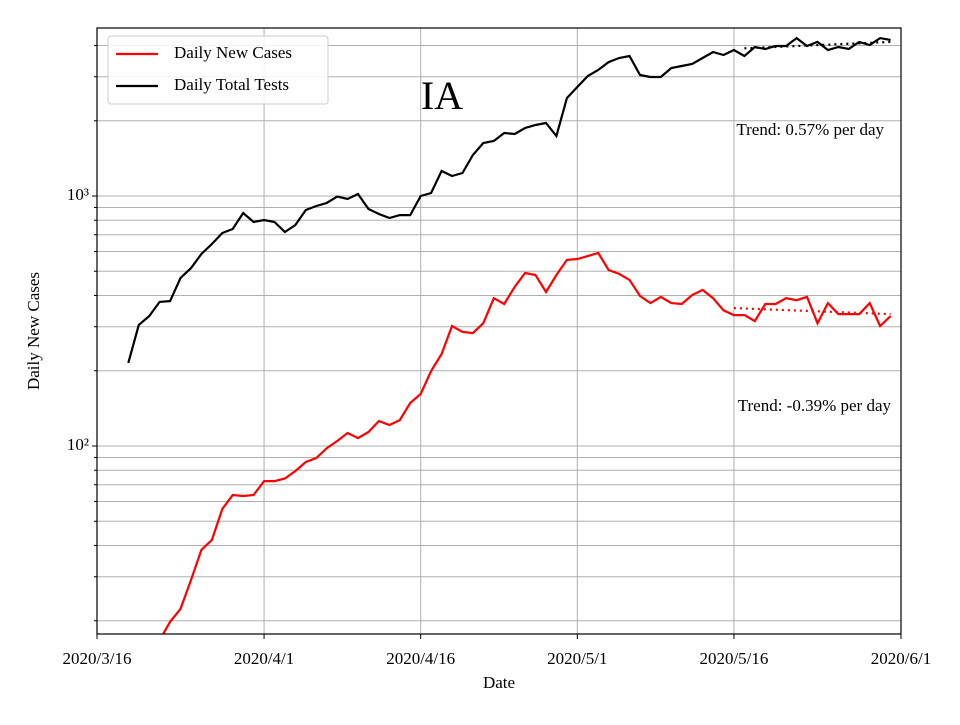  I want to click on trend-annotation: Trend: 0.57% per day, so click(810, 129).